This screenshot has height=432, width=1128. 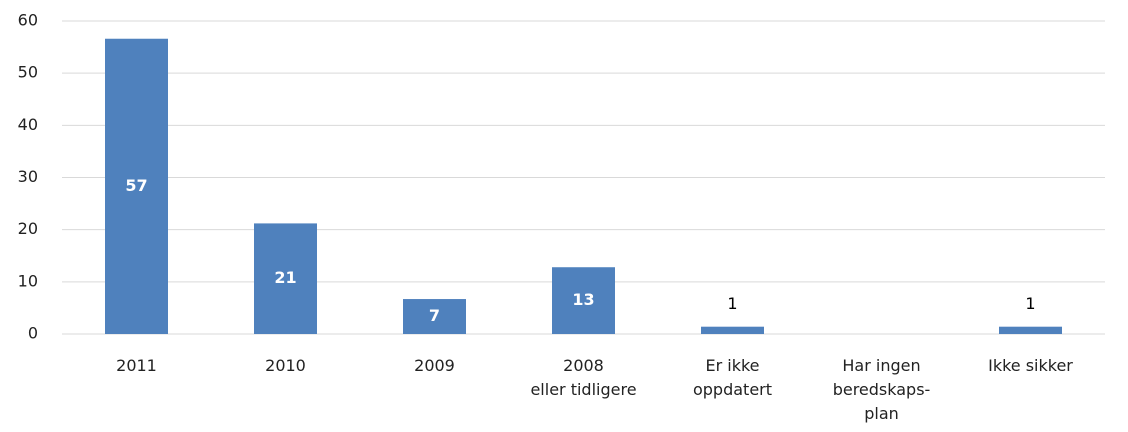 I want to click on y-tick-label: 20, so click(x=28, y=228).